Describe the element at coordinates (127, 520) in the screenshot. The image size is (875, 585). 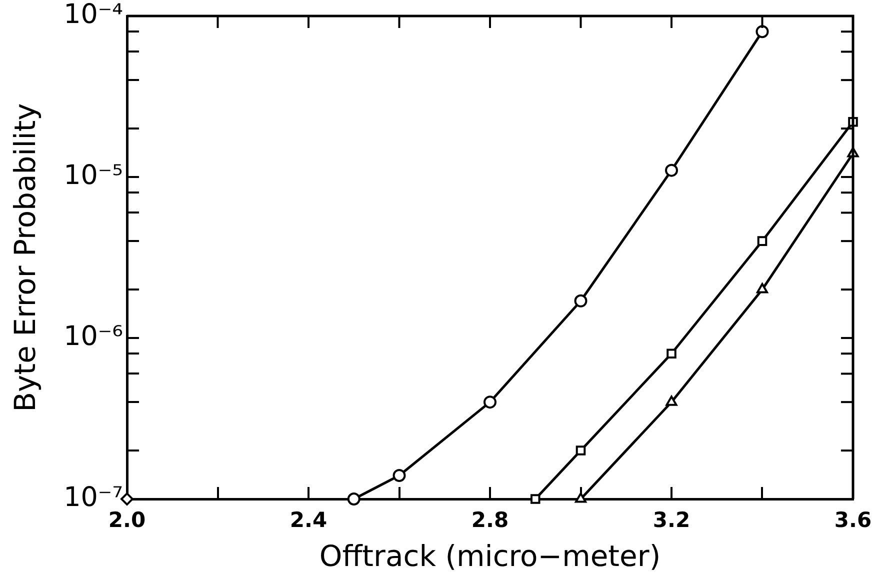
I see `x-tick-label: 2.0` at that location.